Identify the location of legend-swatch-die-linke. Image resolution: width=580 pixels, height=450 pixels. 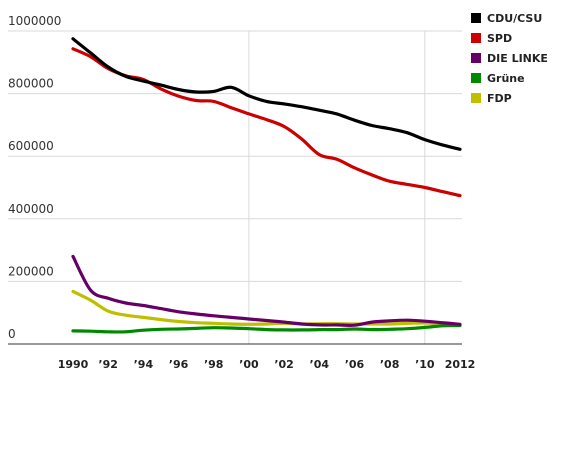
(476, 58).